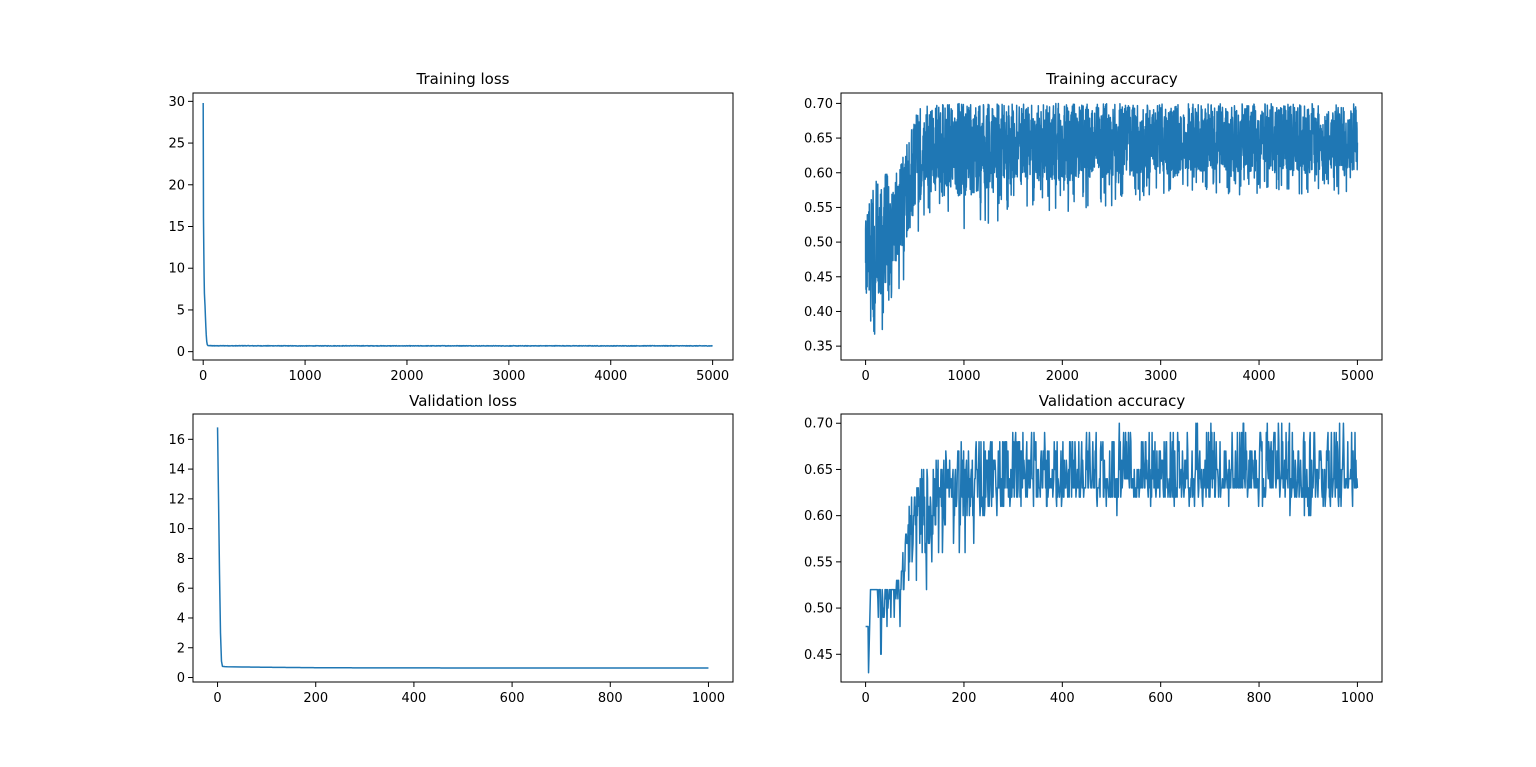 The image size is (1536, 767). What do you see at coordinates (610, 376) in the screenshot?
I see `training-loss-x-tick-label: 4000` at bounding box center [610, 376].